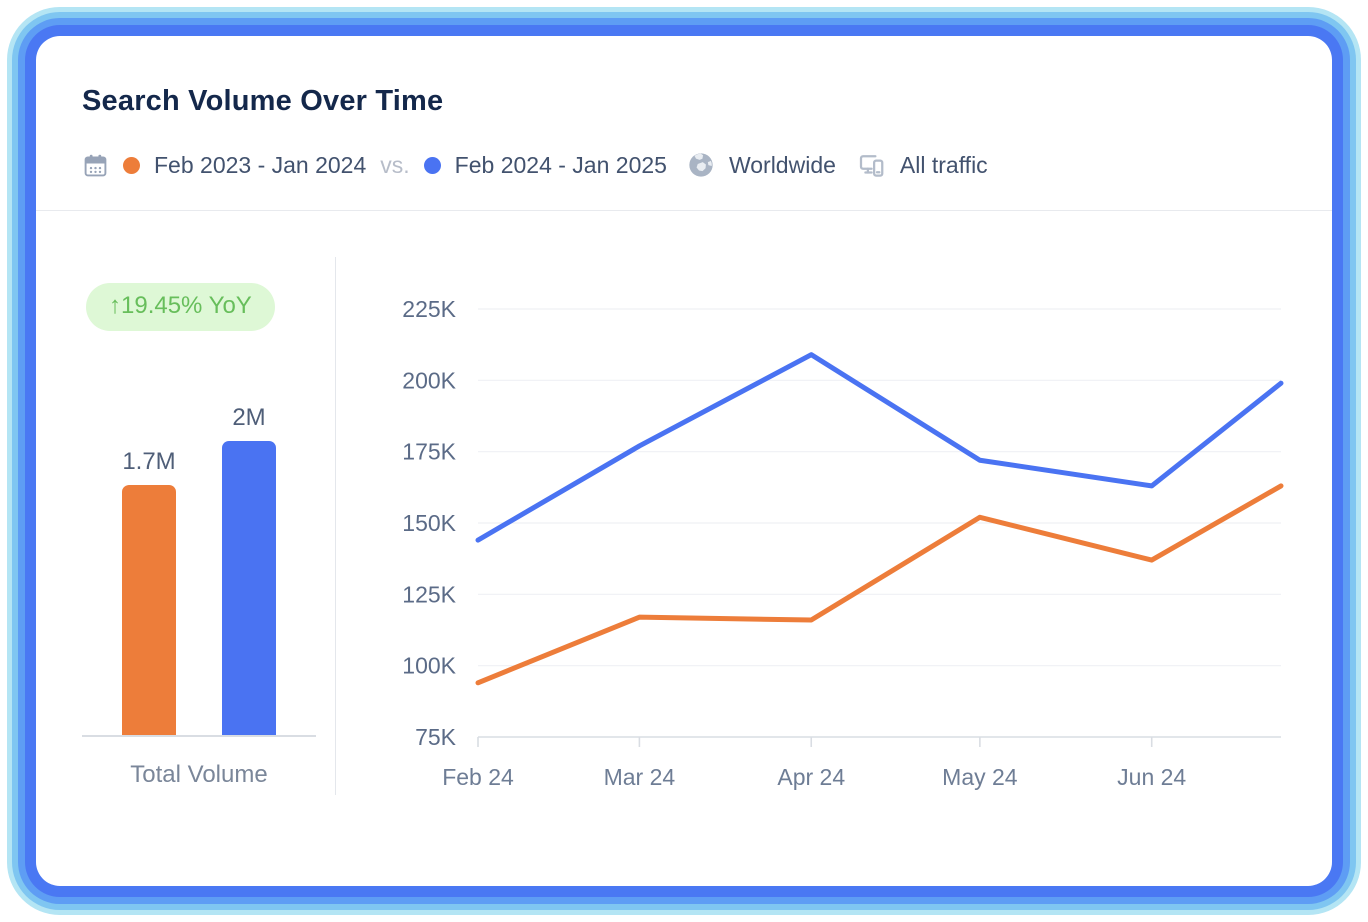 The width and height of the screenshot is (1368, 922). I want to click on bar-value-current: 2M, so click(249, 417).